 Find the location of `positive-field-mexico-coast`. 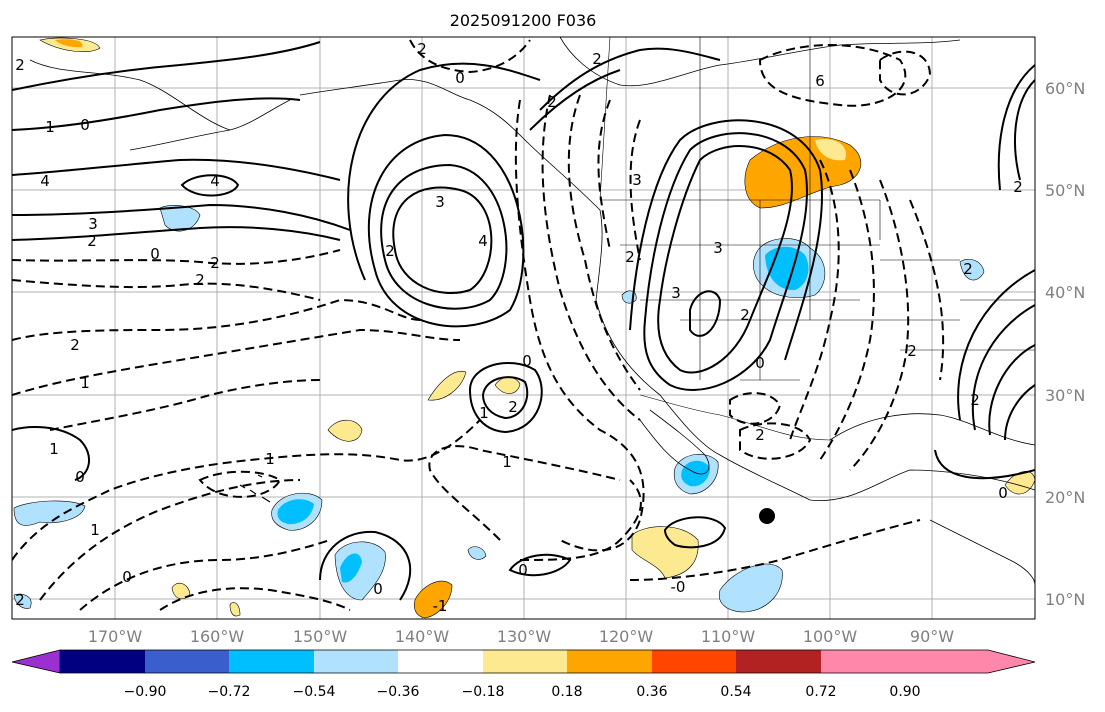

positive-field-mexico-coast is located at coordinates (665, 552).